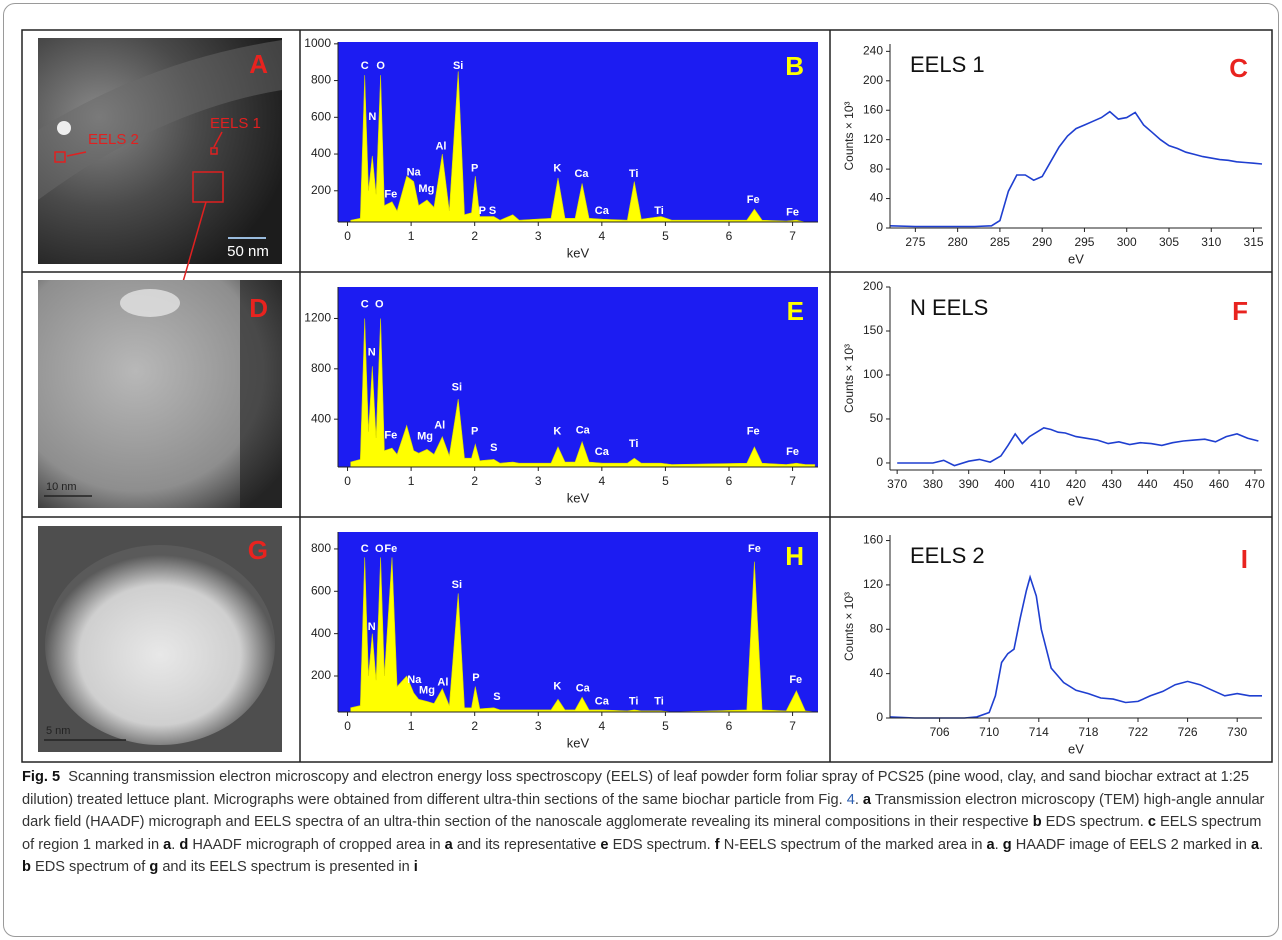  I want to click on x-tick-label: 7, so click(792, 481).